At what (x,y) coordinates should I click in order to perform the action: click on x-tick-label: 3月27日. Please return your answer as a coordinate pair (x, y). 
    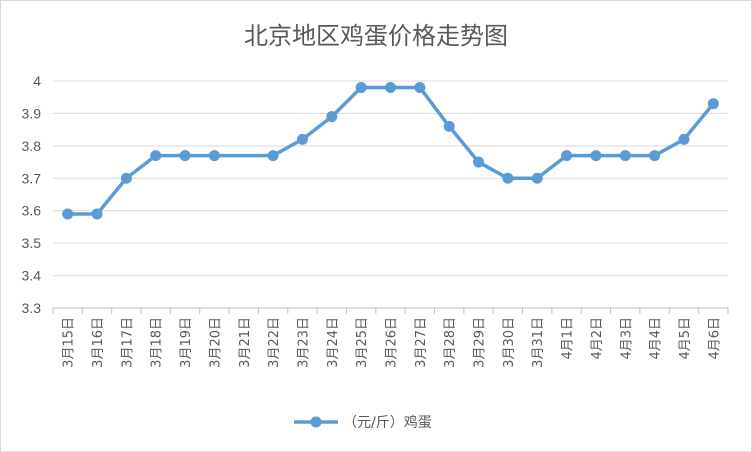
    Looking at the image, I should click on (421, 342).